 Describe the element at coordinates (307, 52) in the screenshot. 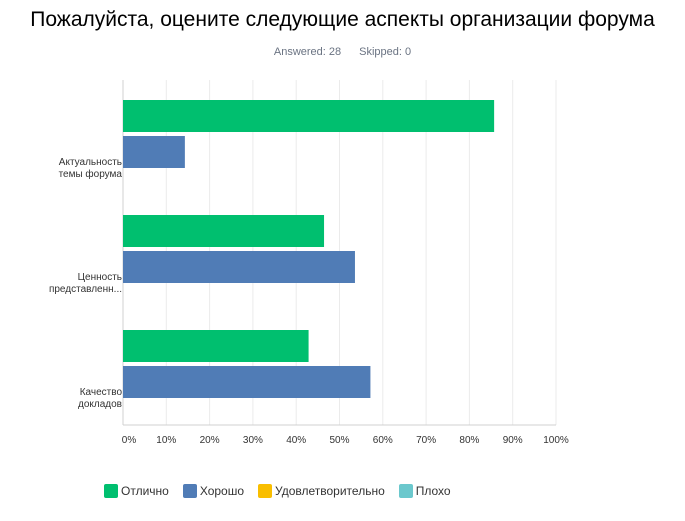

I see `answered-count: Answered: 28` at that location.